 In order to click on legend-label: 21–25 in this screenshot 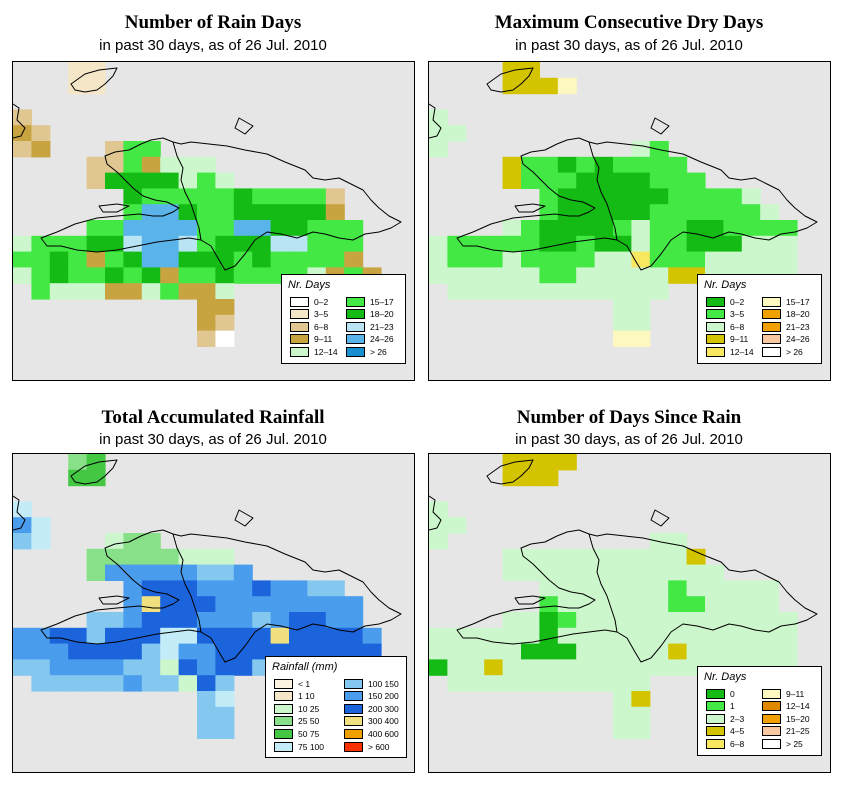, I will do `click(798, 731)`.